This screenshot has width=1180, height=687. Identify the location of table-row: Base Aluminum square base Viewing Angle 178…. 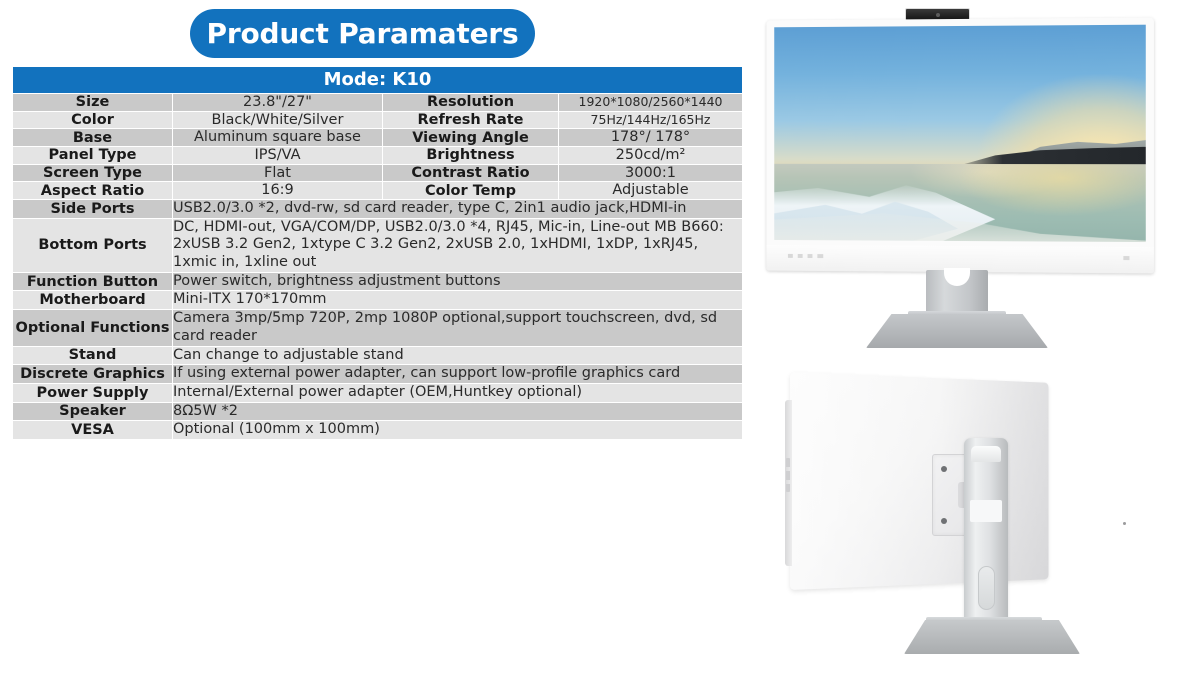
(378, 138).